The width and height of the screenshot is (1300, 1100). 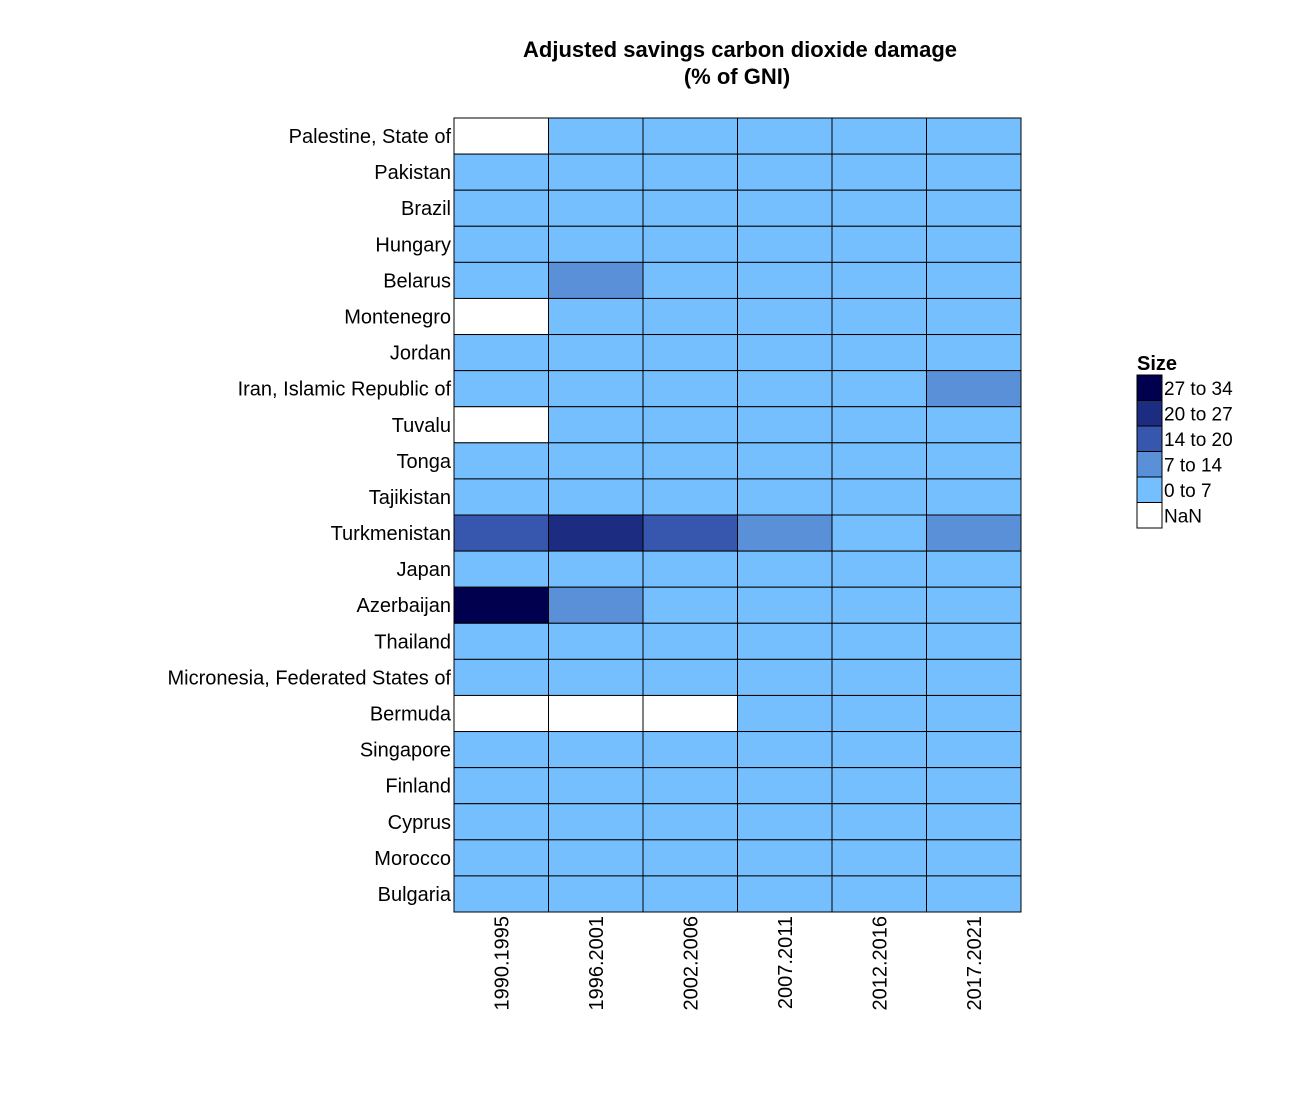 What do you see at coordinates (418, 787) in the screenshot?
I see `row-label: Finland` at bounding box center [418, 787].